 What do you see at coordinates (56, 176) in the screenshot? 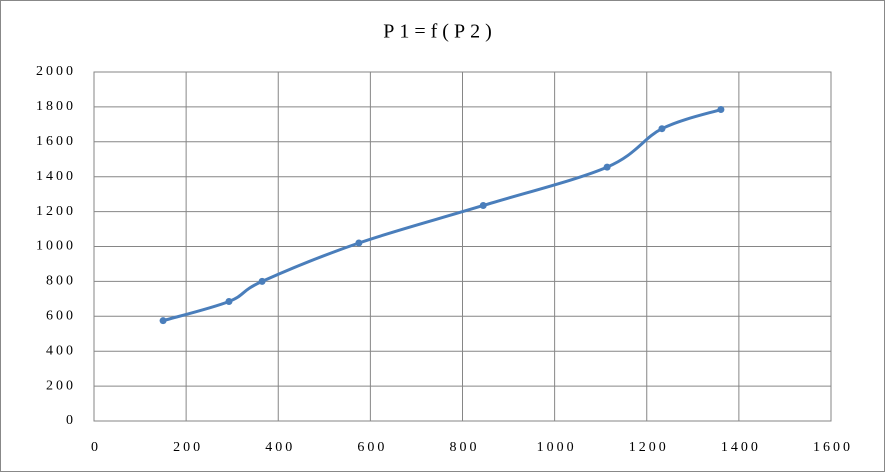
I see `y-tick-label: 1400` at bounding box center [56, 176].